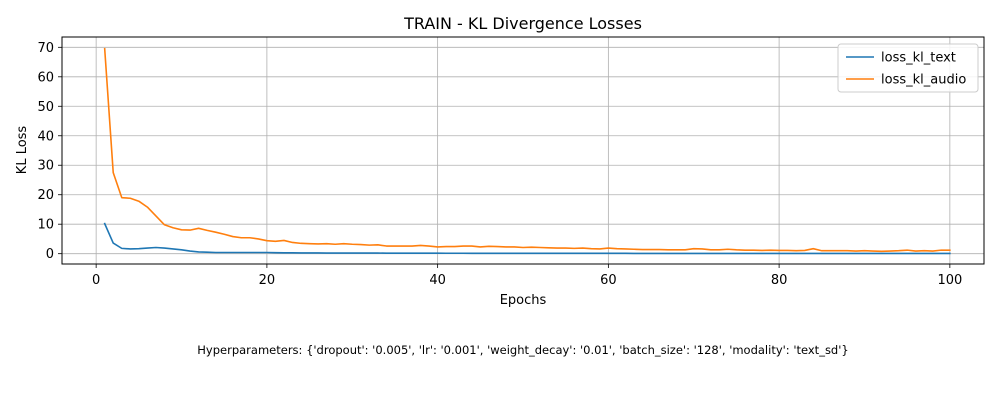 The width and height of the screenshot is (1000, 400). I want to click on legend-box, so click(908, 68).